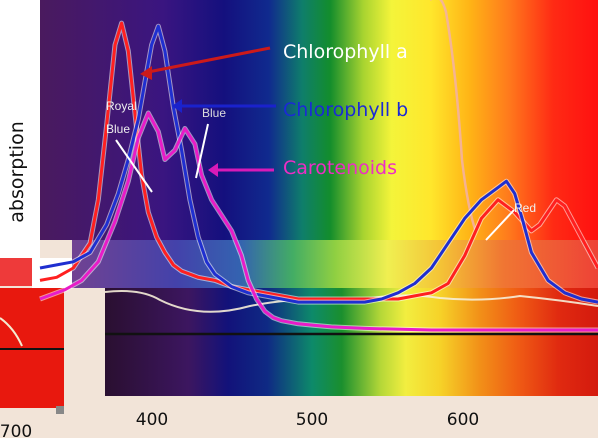 This screenshot has width=598, height=438. What do you see at coordinates (454, 116) in the screenshot?
I see `overlay-curve-pink` at bounding box center [454, 116].